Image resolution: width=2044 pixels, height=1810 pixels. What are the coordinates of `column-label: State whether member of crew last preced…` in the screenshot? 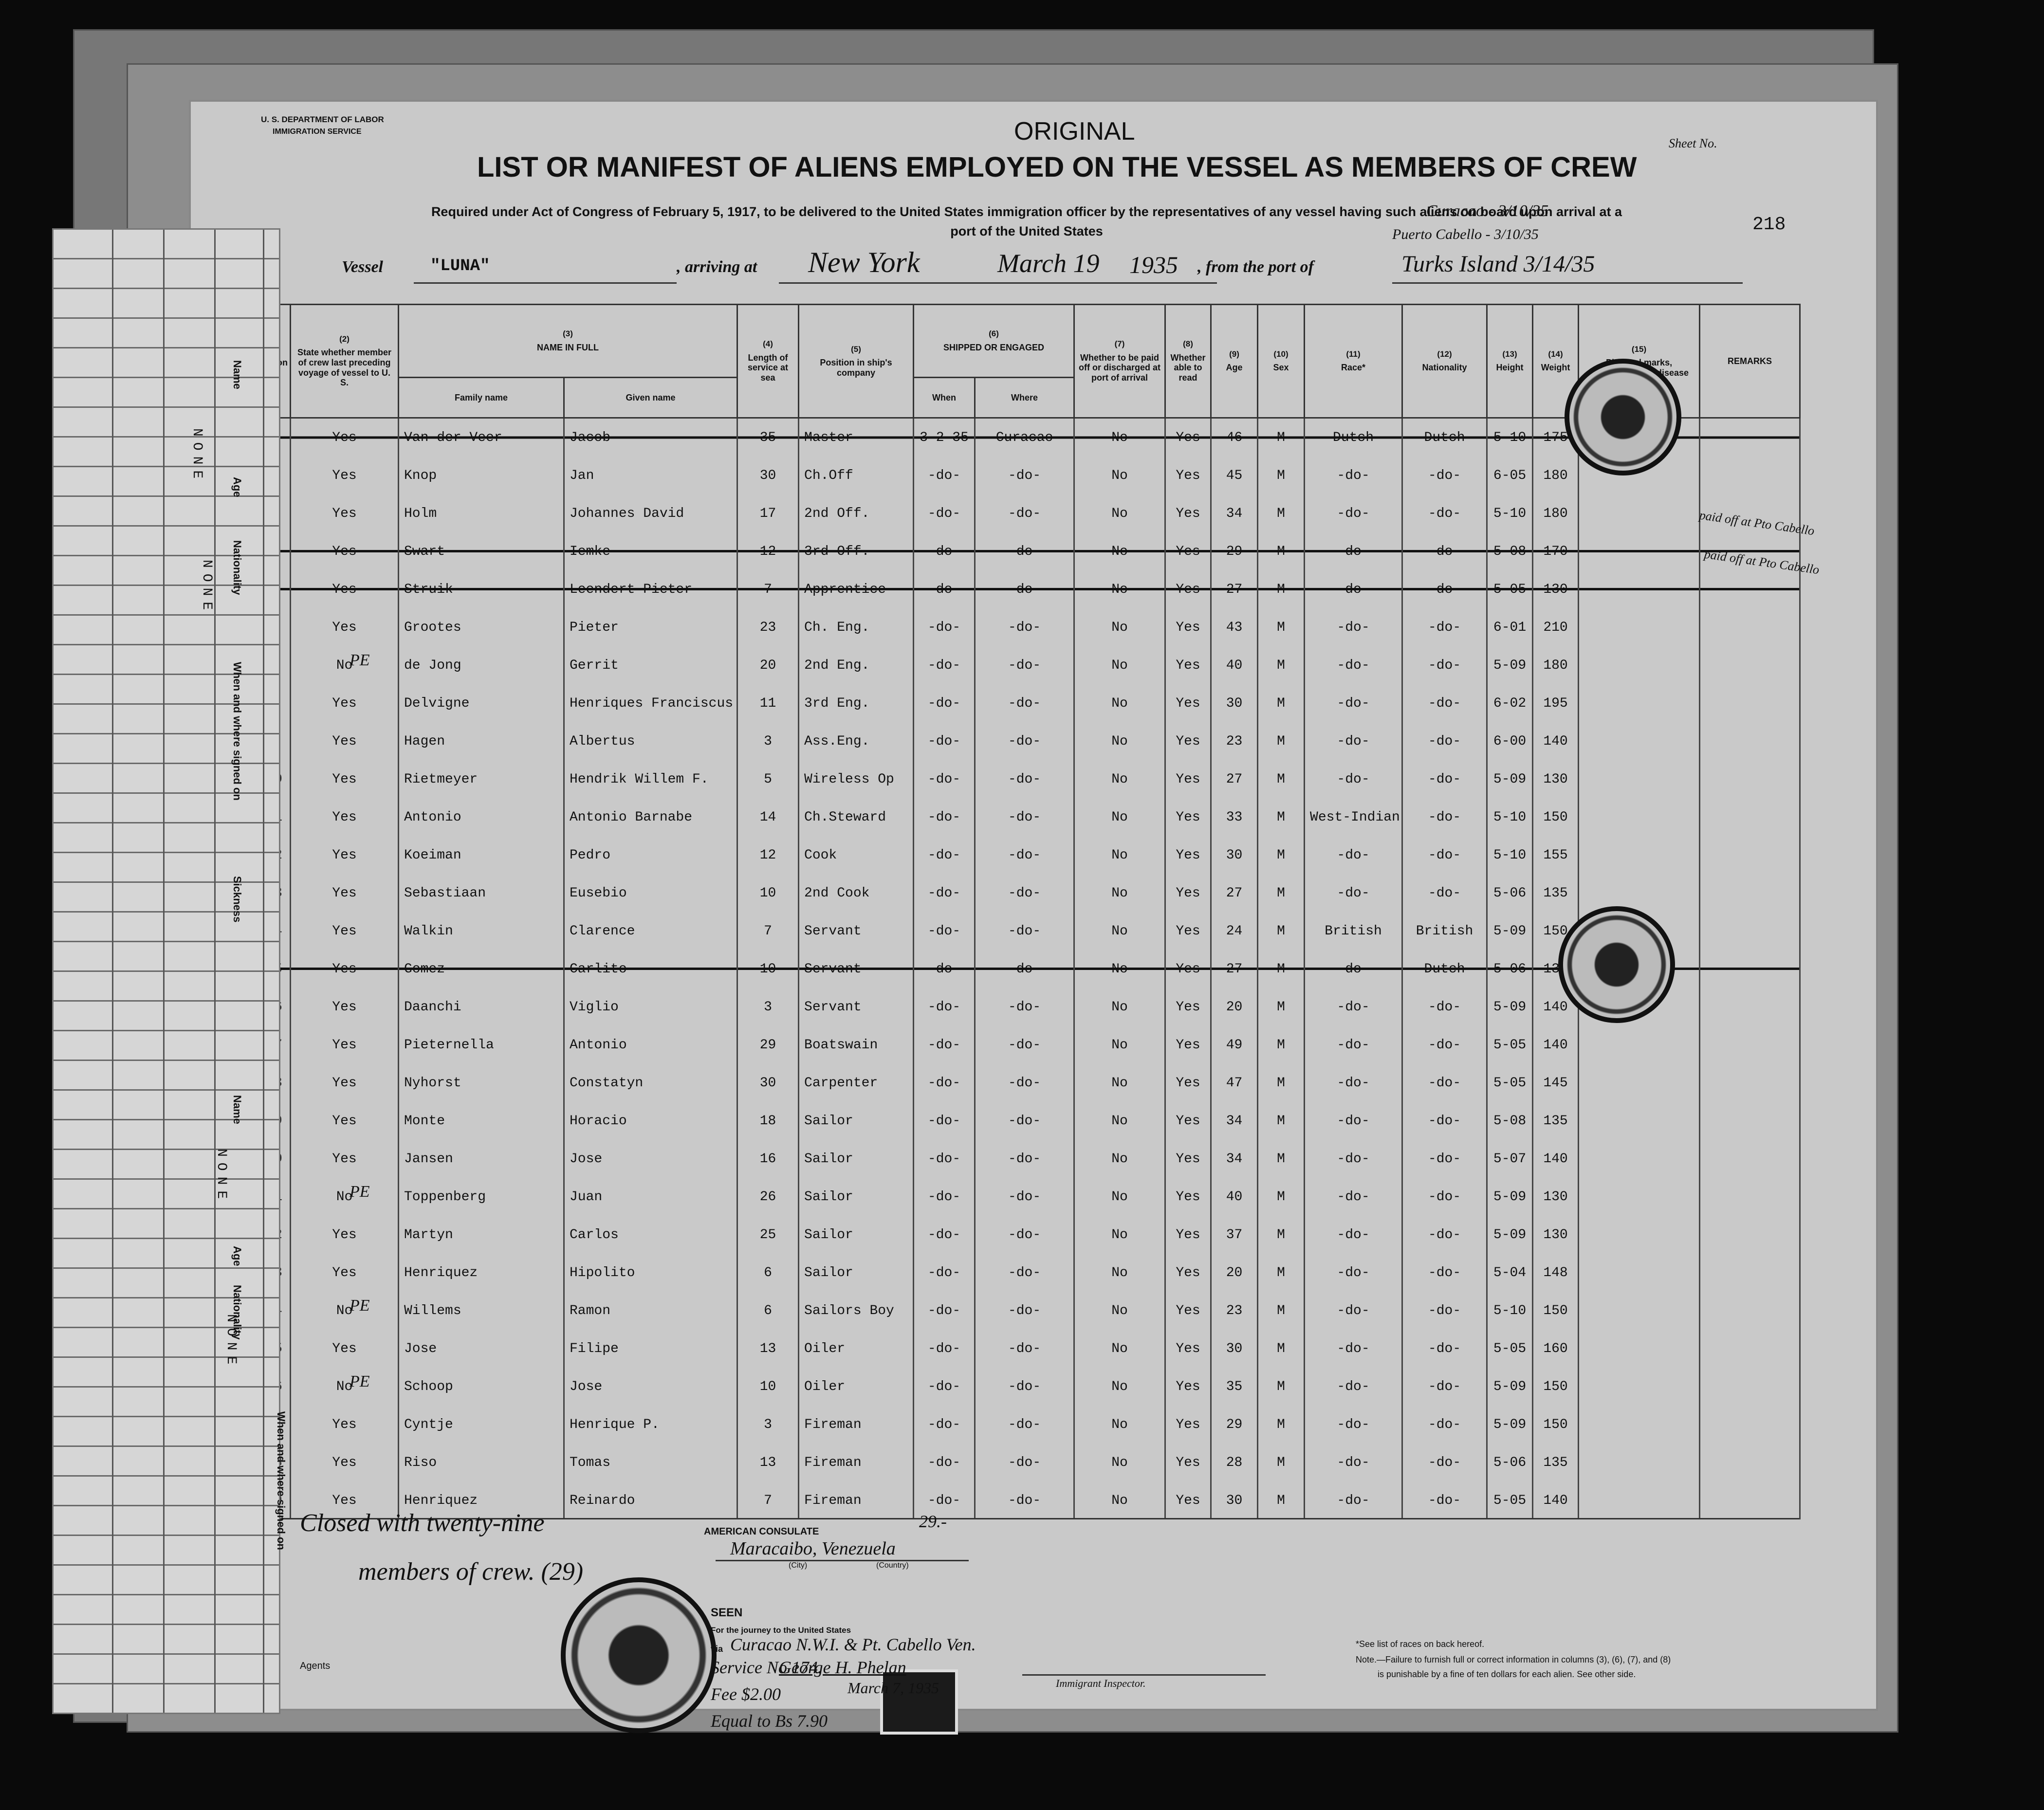 It's located at (344, 367).